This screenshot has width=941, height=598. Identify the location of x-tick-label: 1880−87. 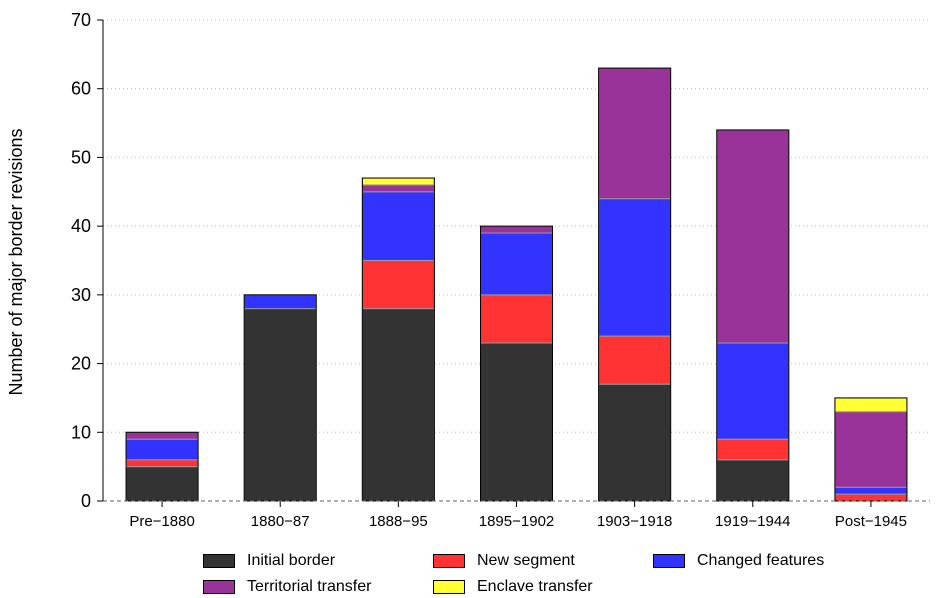
(280, 521).